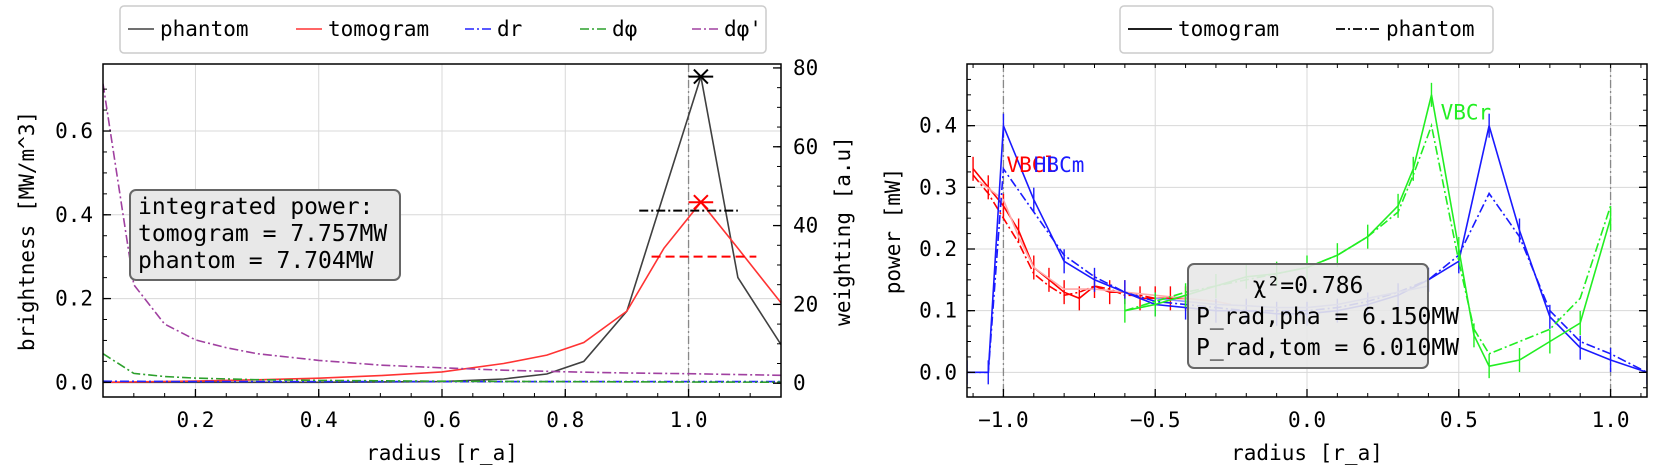  I want to click on prad-pha-text: P_rad,pha = 6.150MW, so click(1327, 317).